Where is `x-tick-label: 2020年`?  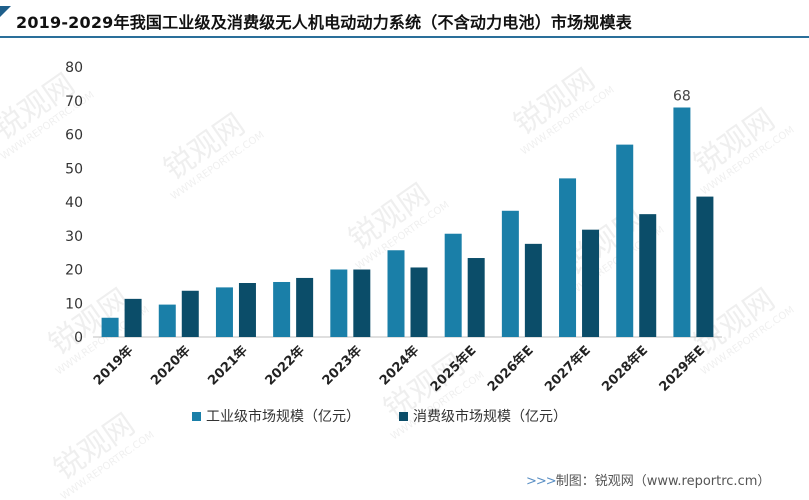
x-tick-label: 2020年 is located at coordinates (171, 366).